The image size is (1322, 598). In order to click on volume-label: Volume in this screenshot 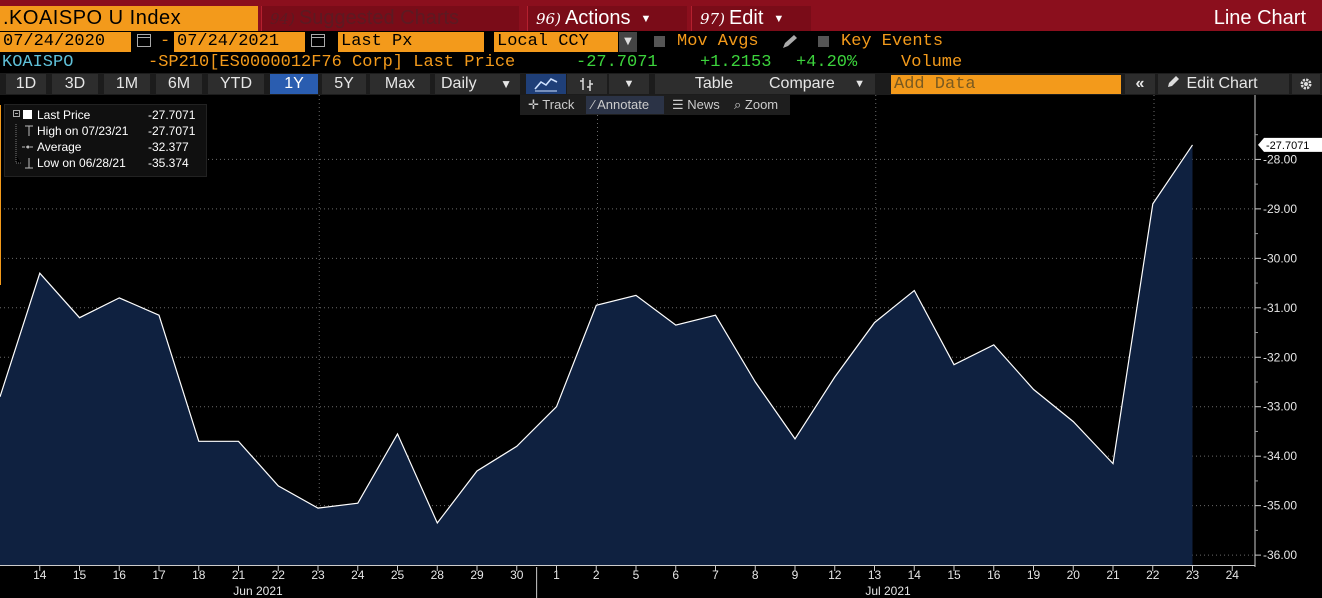, I will do `click(932, 62)`.